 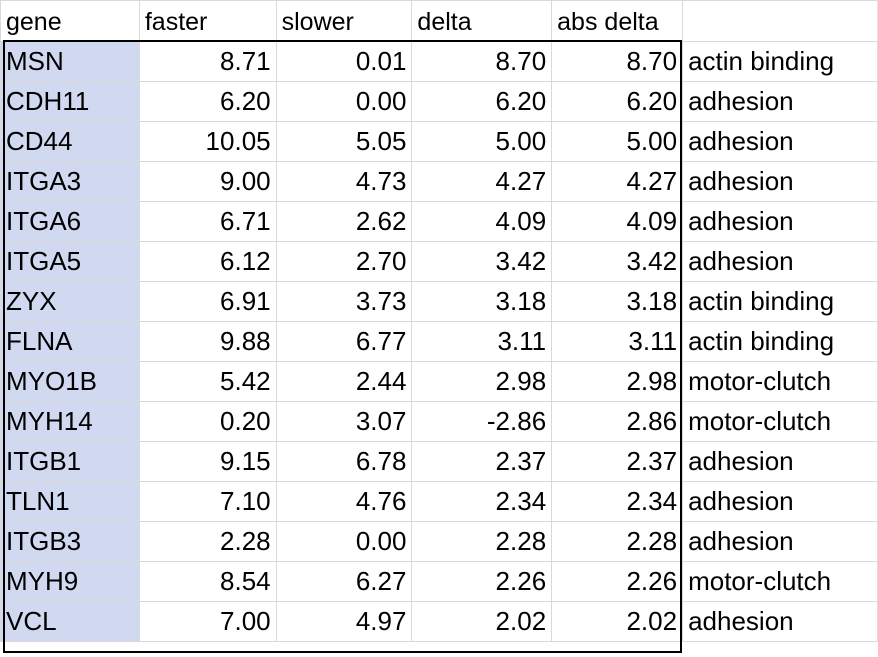 I want to click on cell-slower: 4.73, so click(x=344, y=181).